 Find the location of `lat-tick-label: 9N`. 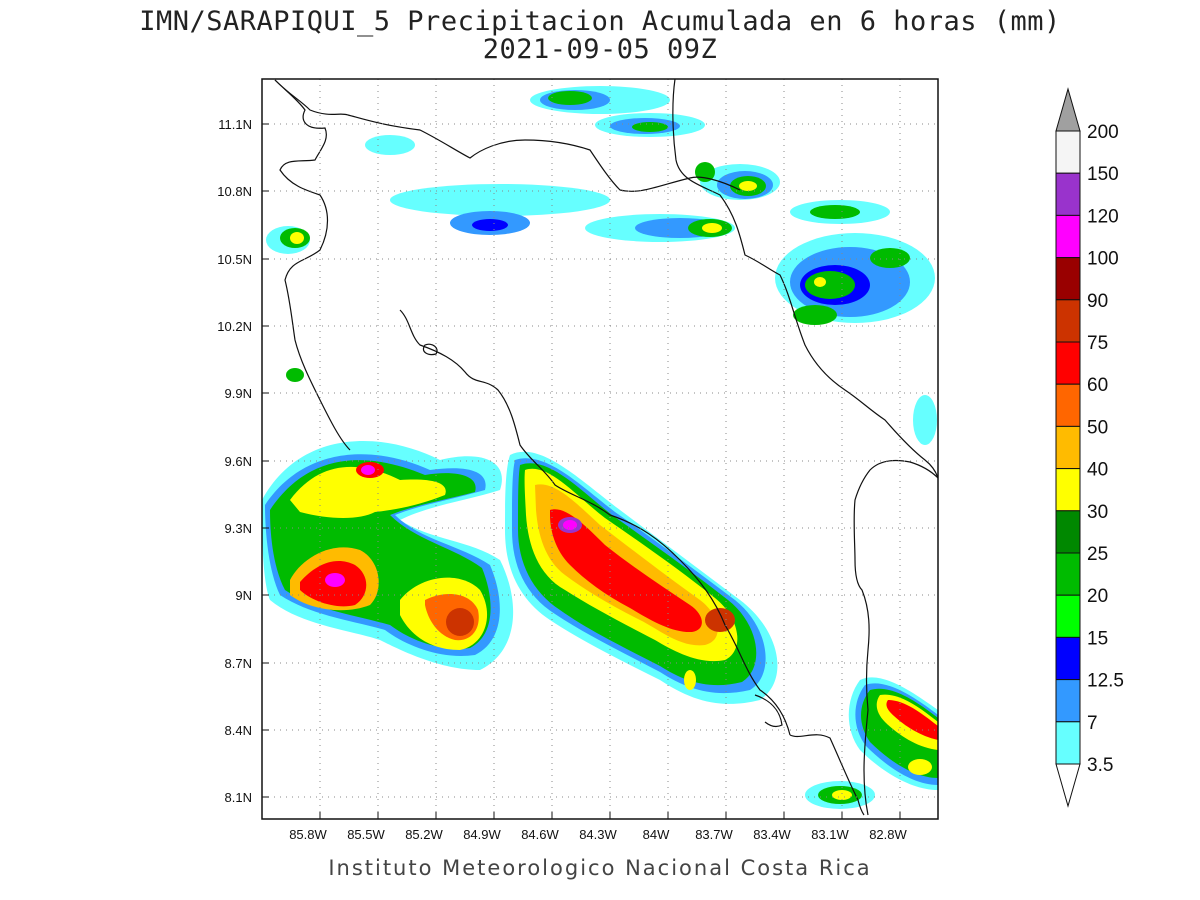

lat-tick-label: 9N is located at coordinates (243, 595).